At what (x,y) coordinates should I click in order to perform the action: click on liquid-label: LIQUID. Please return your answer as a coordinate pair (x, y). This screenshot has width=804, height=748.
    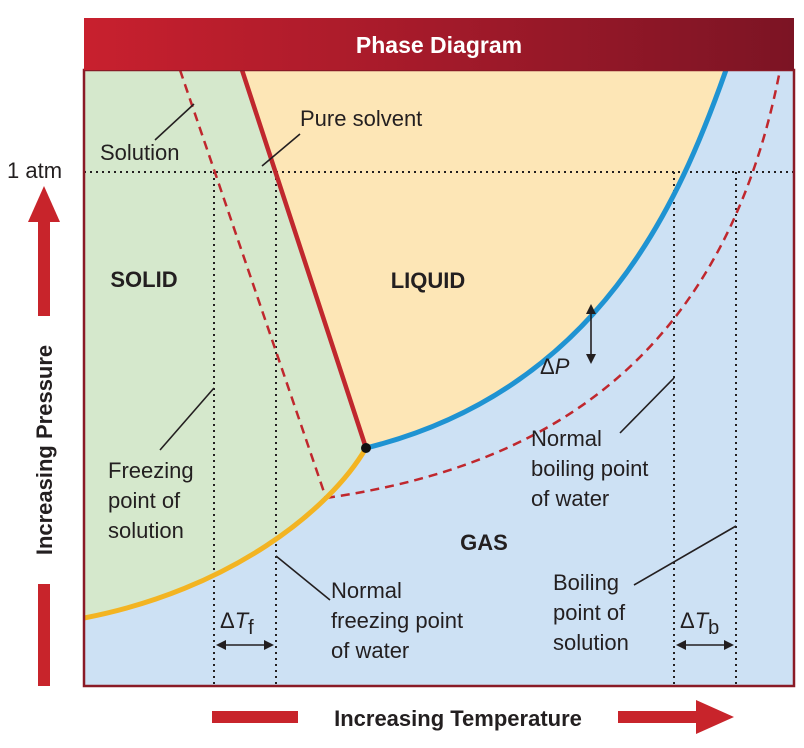
    Looking at the image, I should click on (428, 280).